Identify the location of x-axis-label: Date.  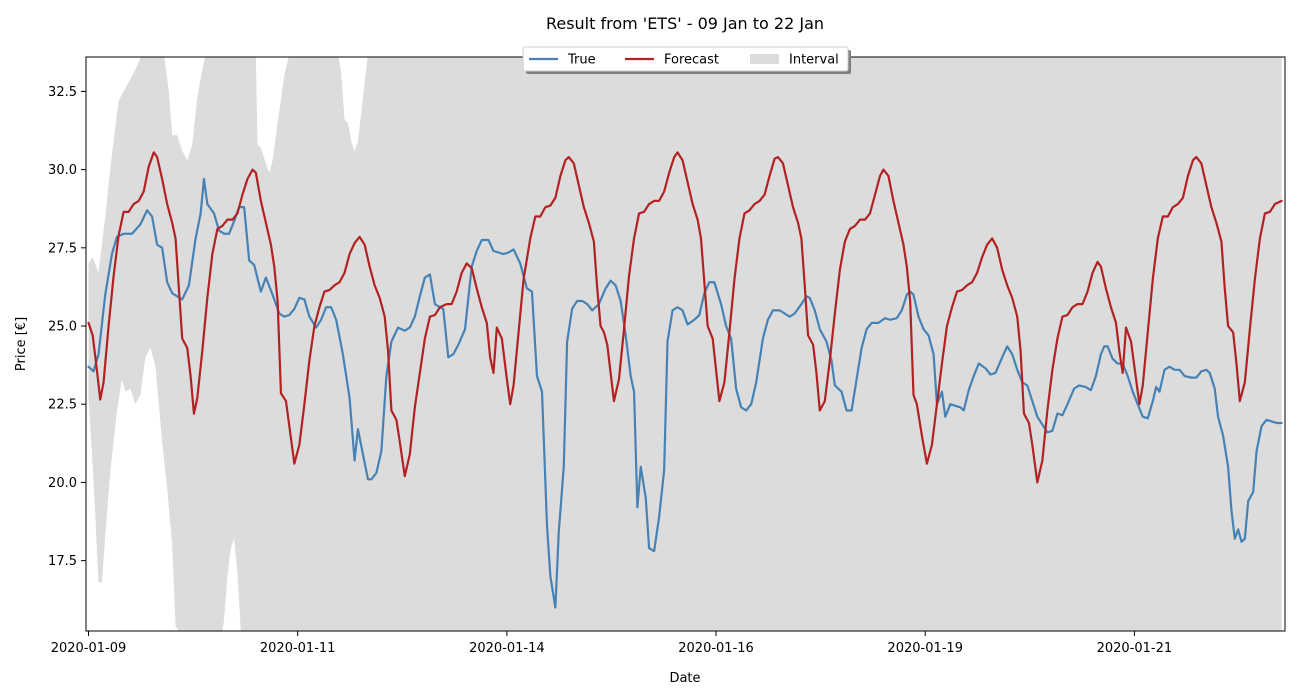
(684, 678).